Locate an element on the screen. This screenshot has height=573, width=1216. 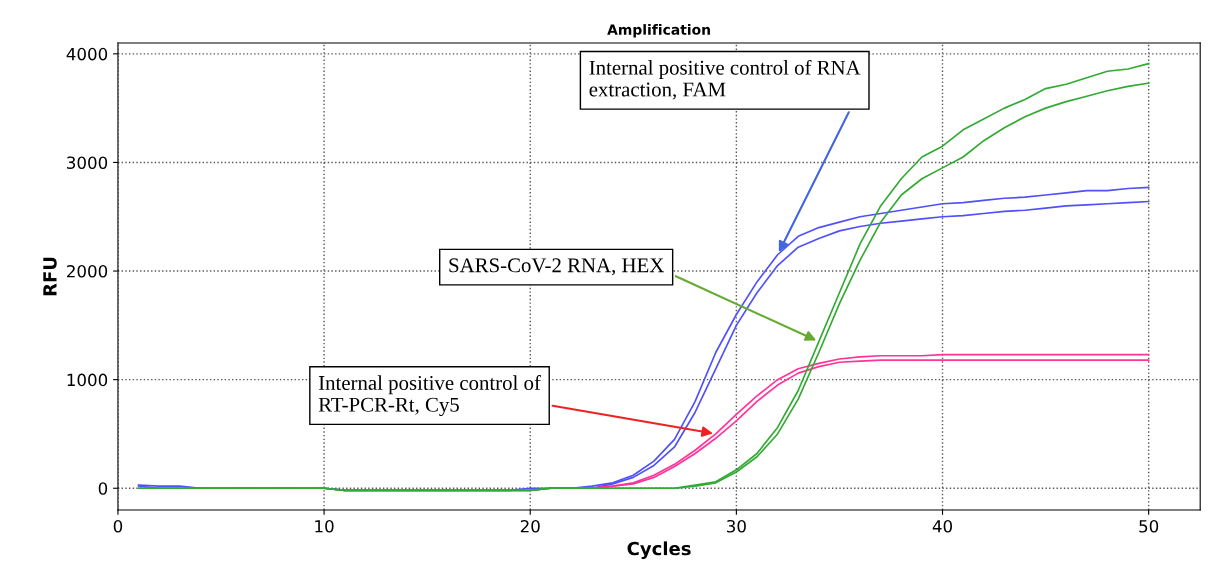
y-tick-label: 1000 is located at coordinates (87, 380).